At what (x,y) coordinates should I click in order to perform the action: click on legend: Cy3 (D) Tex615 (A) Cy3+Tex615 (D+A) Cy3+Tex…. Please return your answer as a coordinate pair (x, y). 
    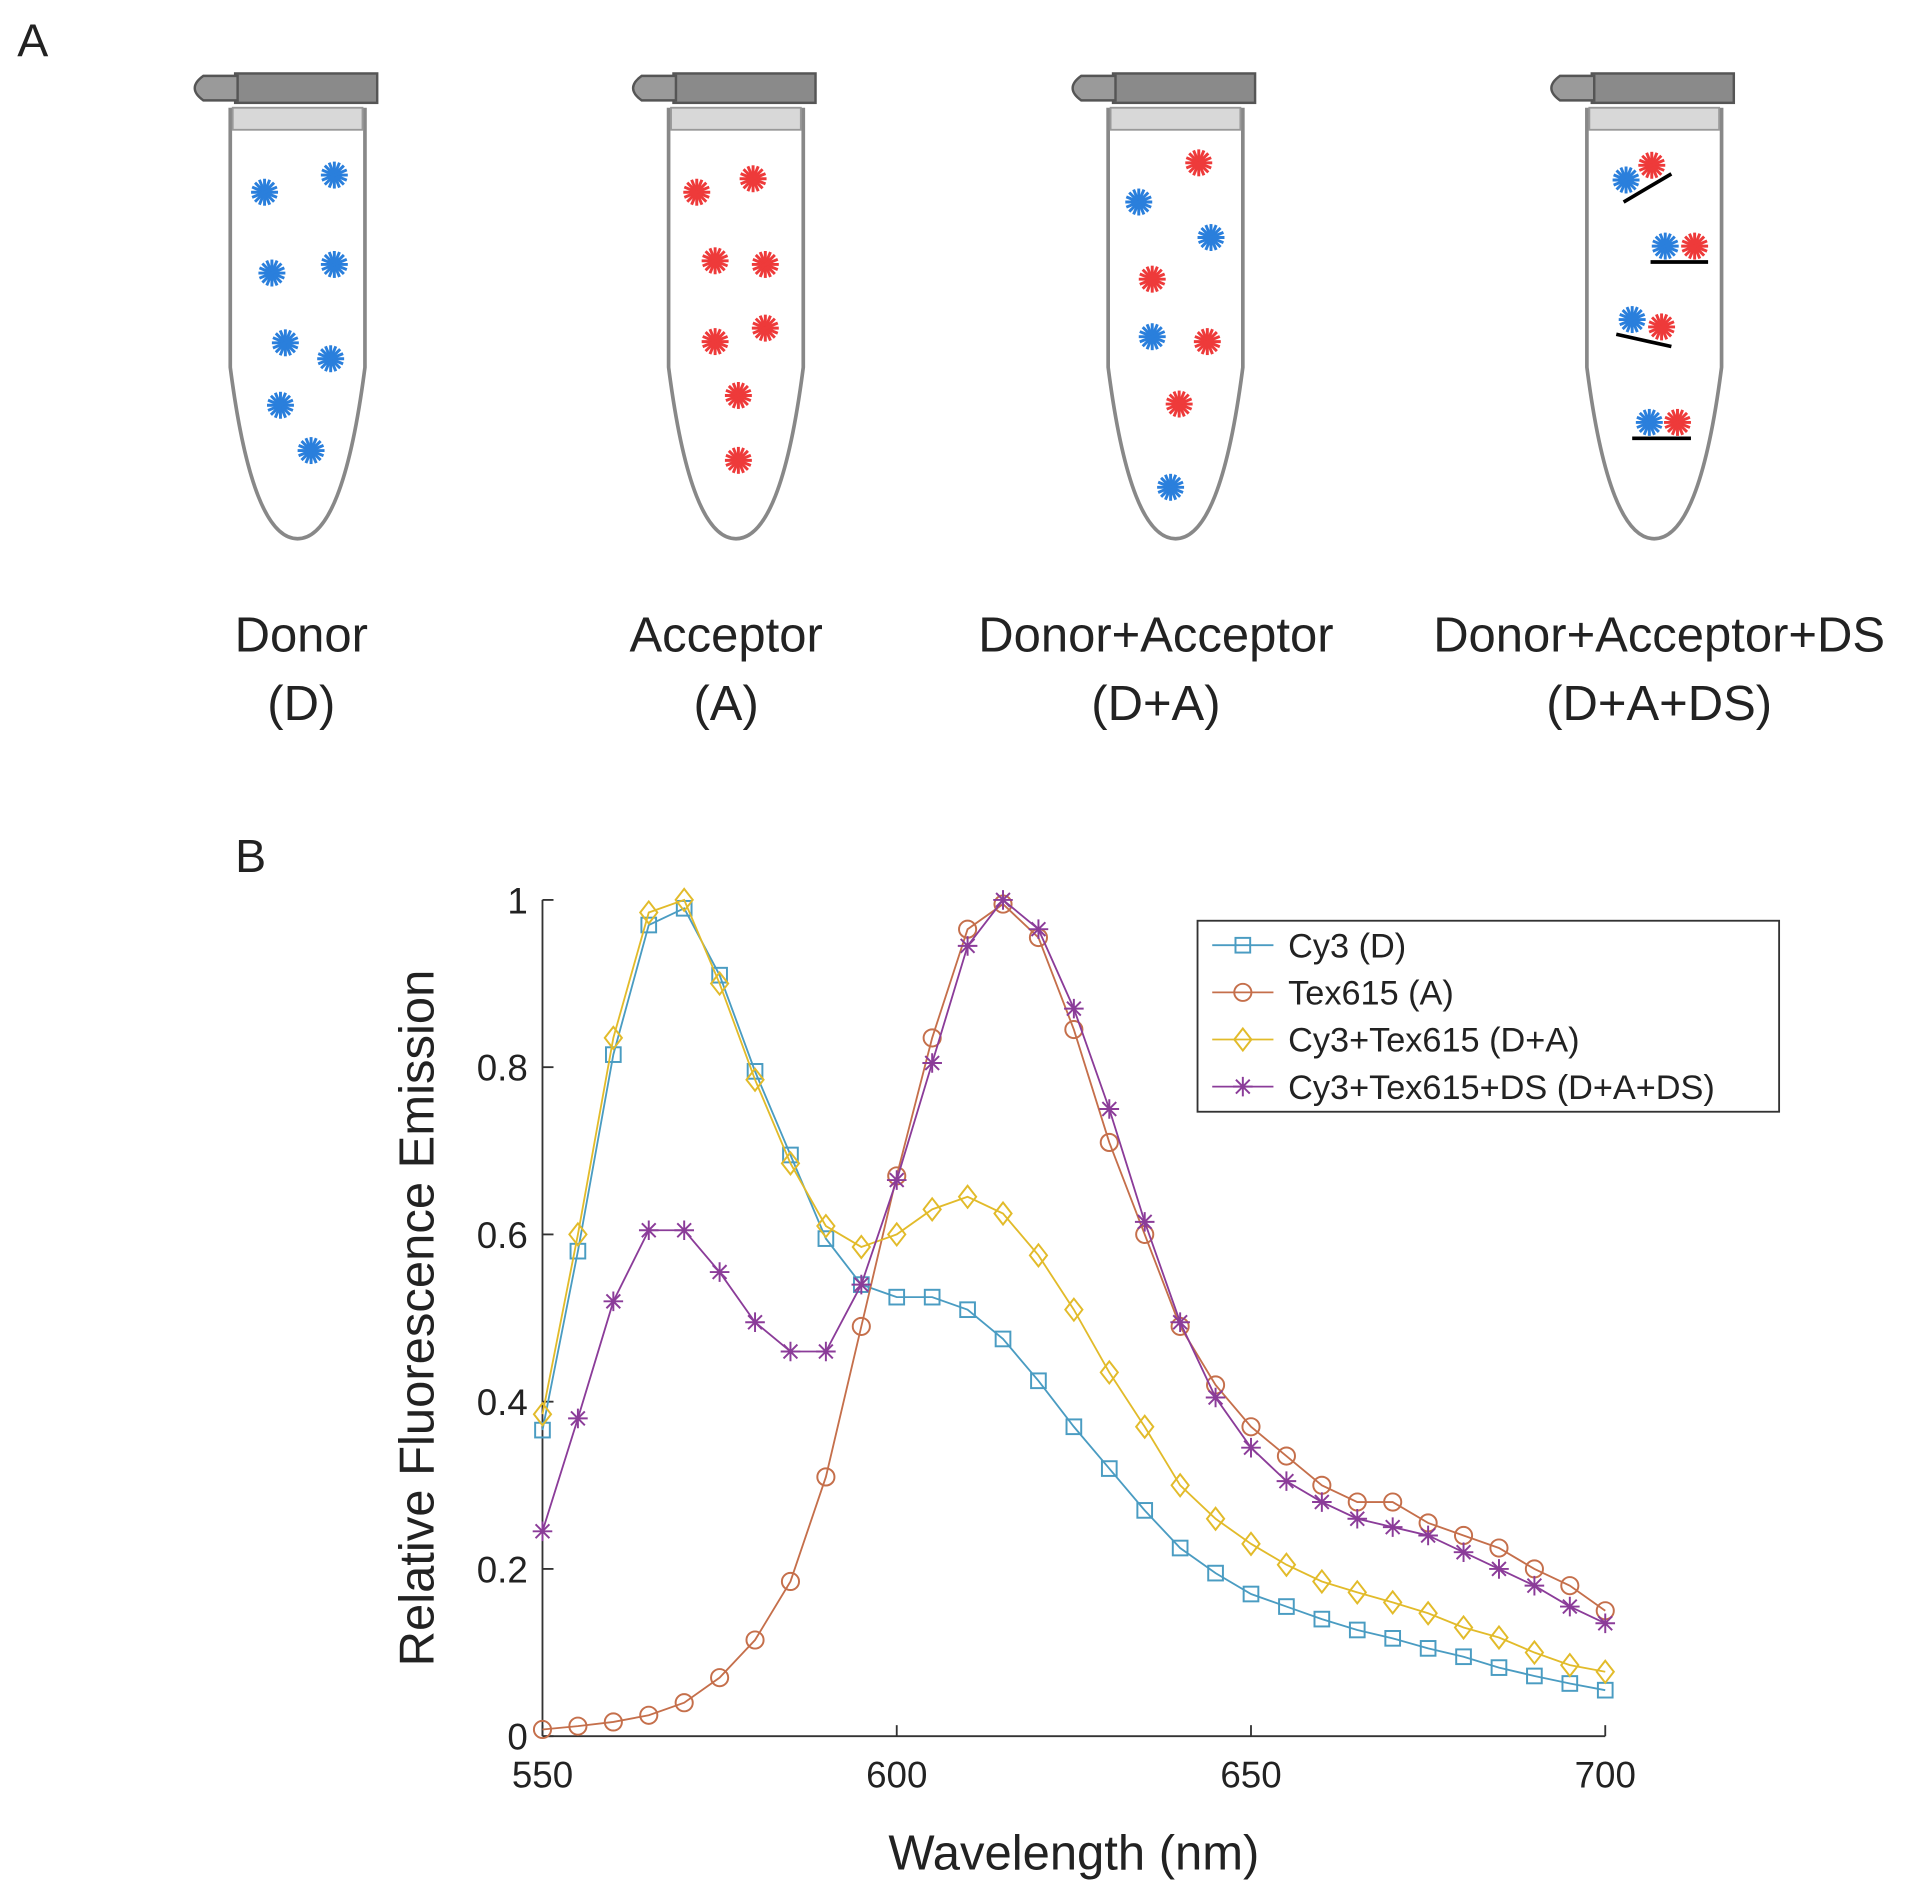
    Looking at the image, I should click on (1488, 1016).